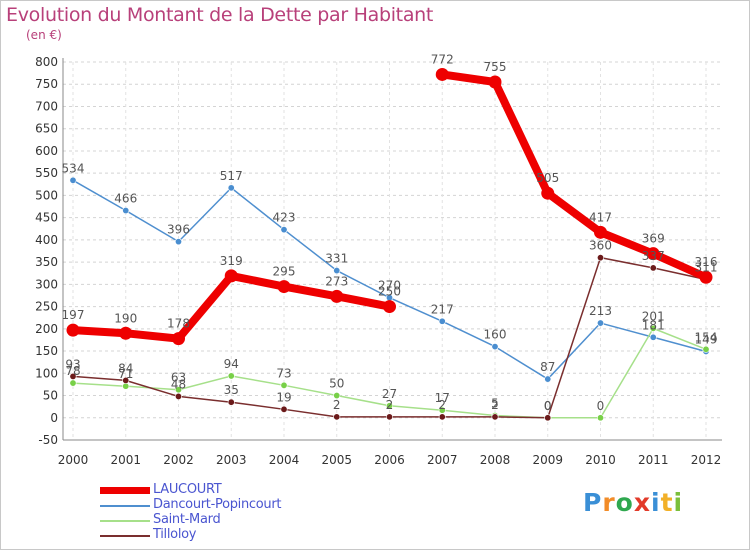  I want to click on legend-label: Dancourt-Popincourt, so click(217, 504).